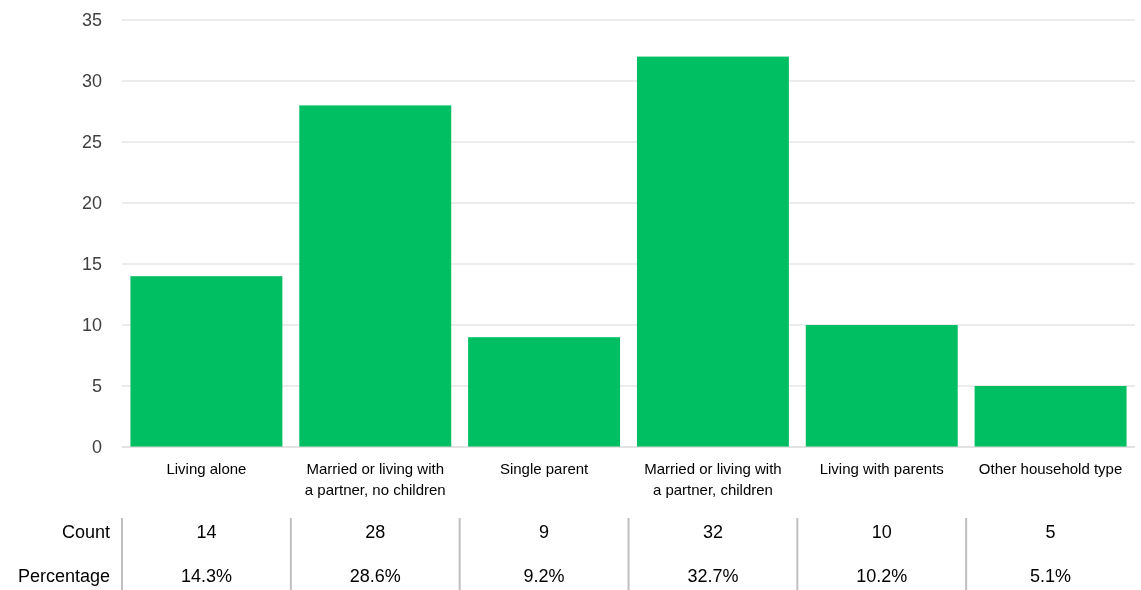 The height and width of the screenshot is (590, 1141). Describe the element at coordinates (713, 576) in the screenshot. I see `text: 32.7%` at that location.